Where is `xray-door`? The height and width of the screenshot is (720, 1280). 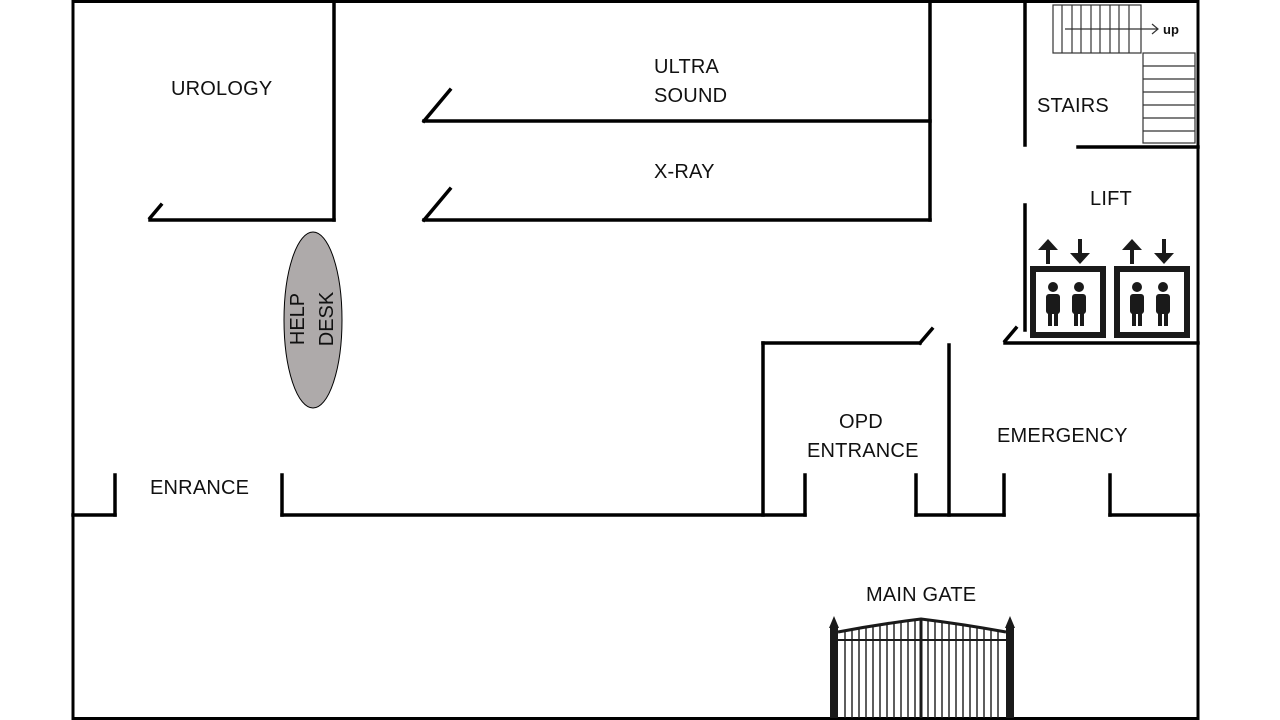
xray-door is located at coordinates (437, 204).